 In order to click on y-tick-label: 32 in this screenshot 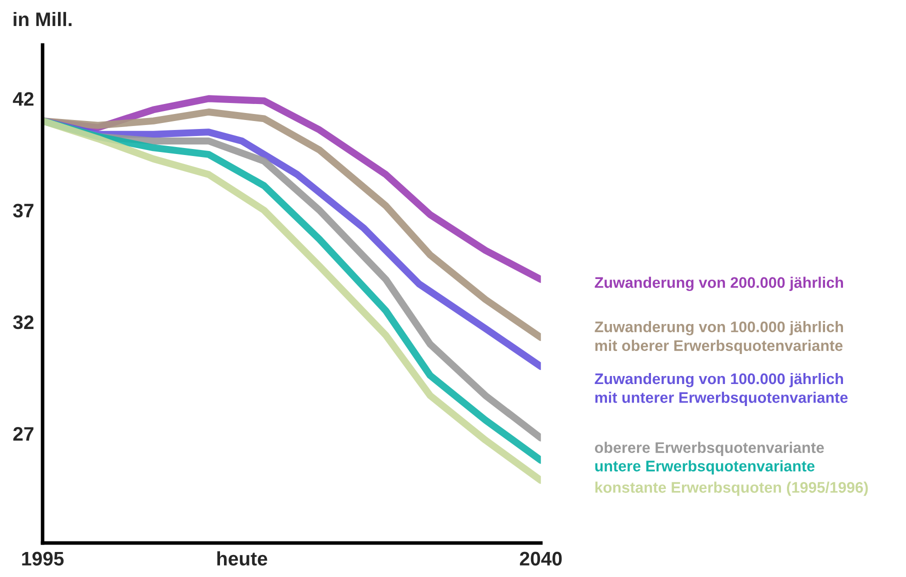, I will do `click(23, 322)`.